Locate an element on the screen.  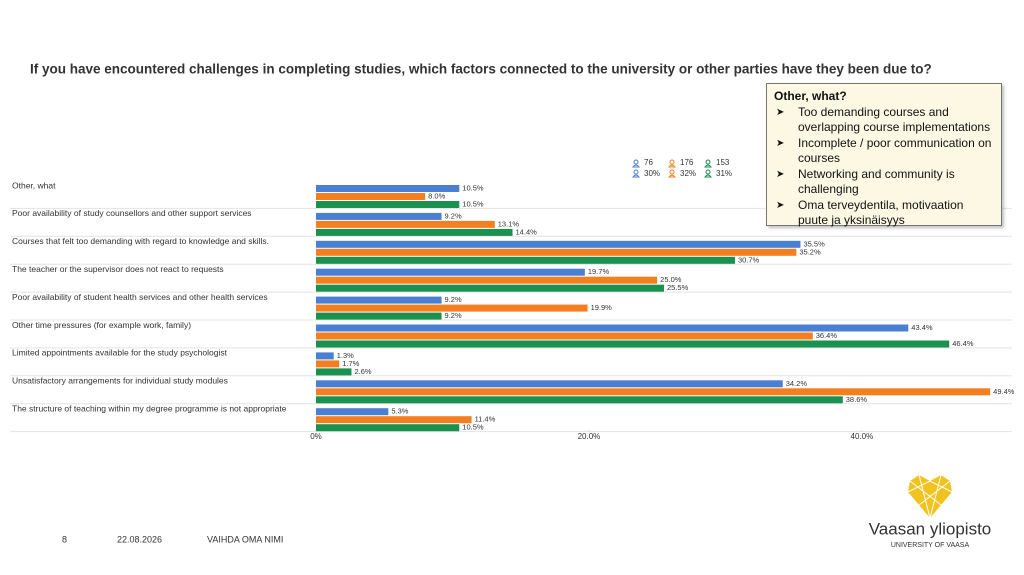
legend-share: 30% is located at coordinates (652, 173).